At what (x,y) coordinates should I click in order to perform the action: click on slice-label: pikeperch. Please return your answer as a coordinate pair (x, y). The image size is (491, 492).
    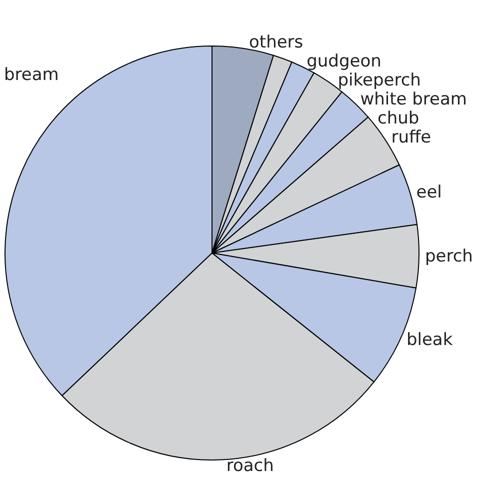
    Looking at the image, I should click on (379, 80).